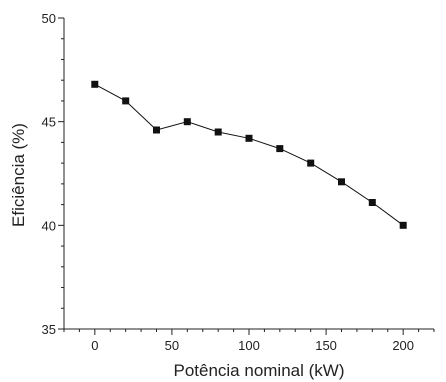  Describe the element at coordinates (258, 370) in the screenshot. I see `x-axis-title: Potência nominal (kW)` at that location.